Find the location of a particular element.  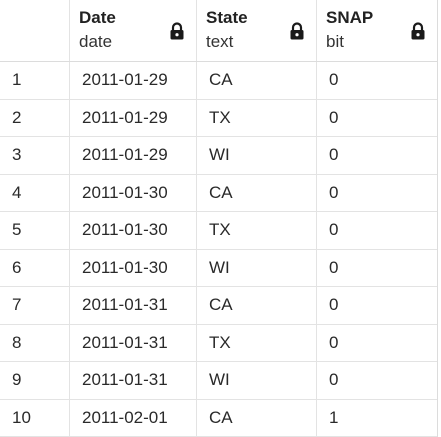

column-name: Date is located at coordinates (97, 17).